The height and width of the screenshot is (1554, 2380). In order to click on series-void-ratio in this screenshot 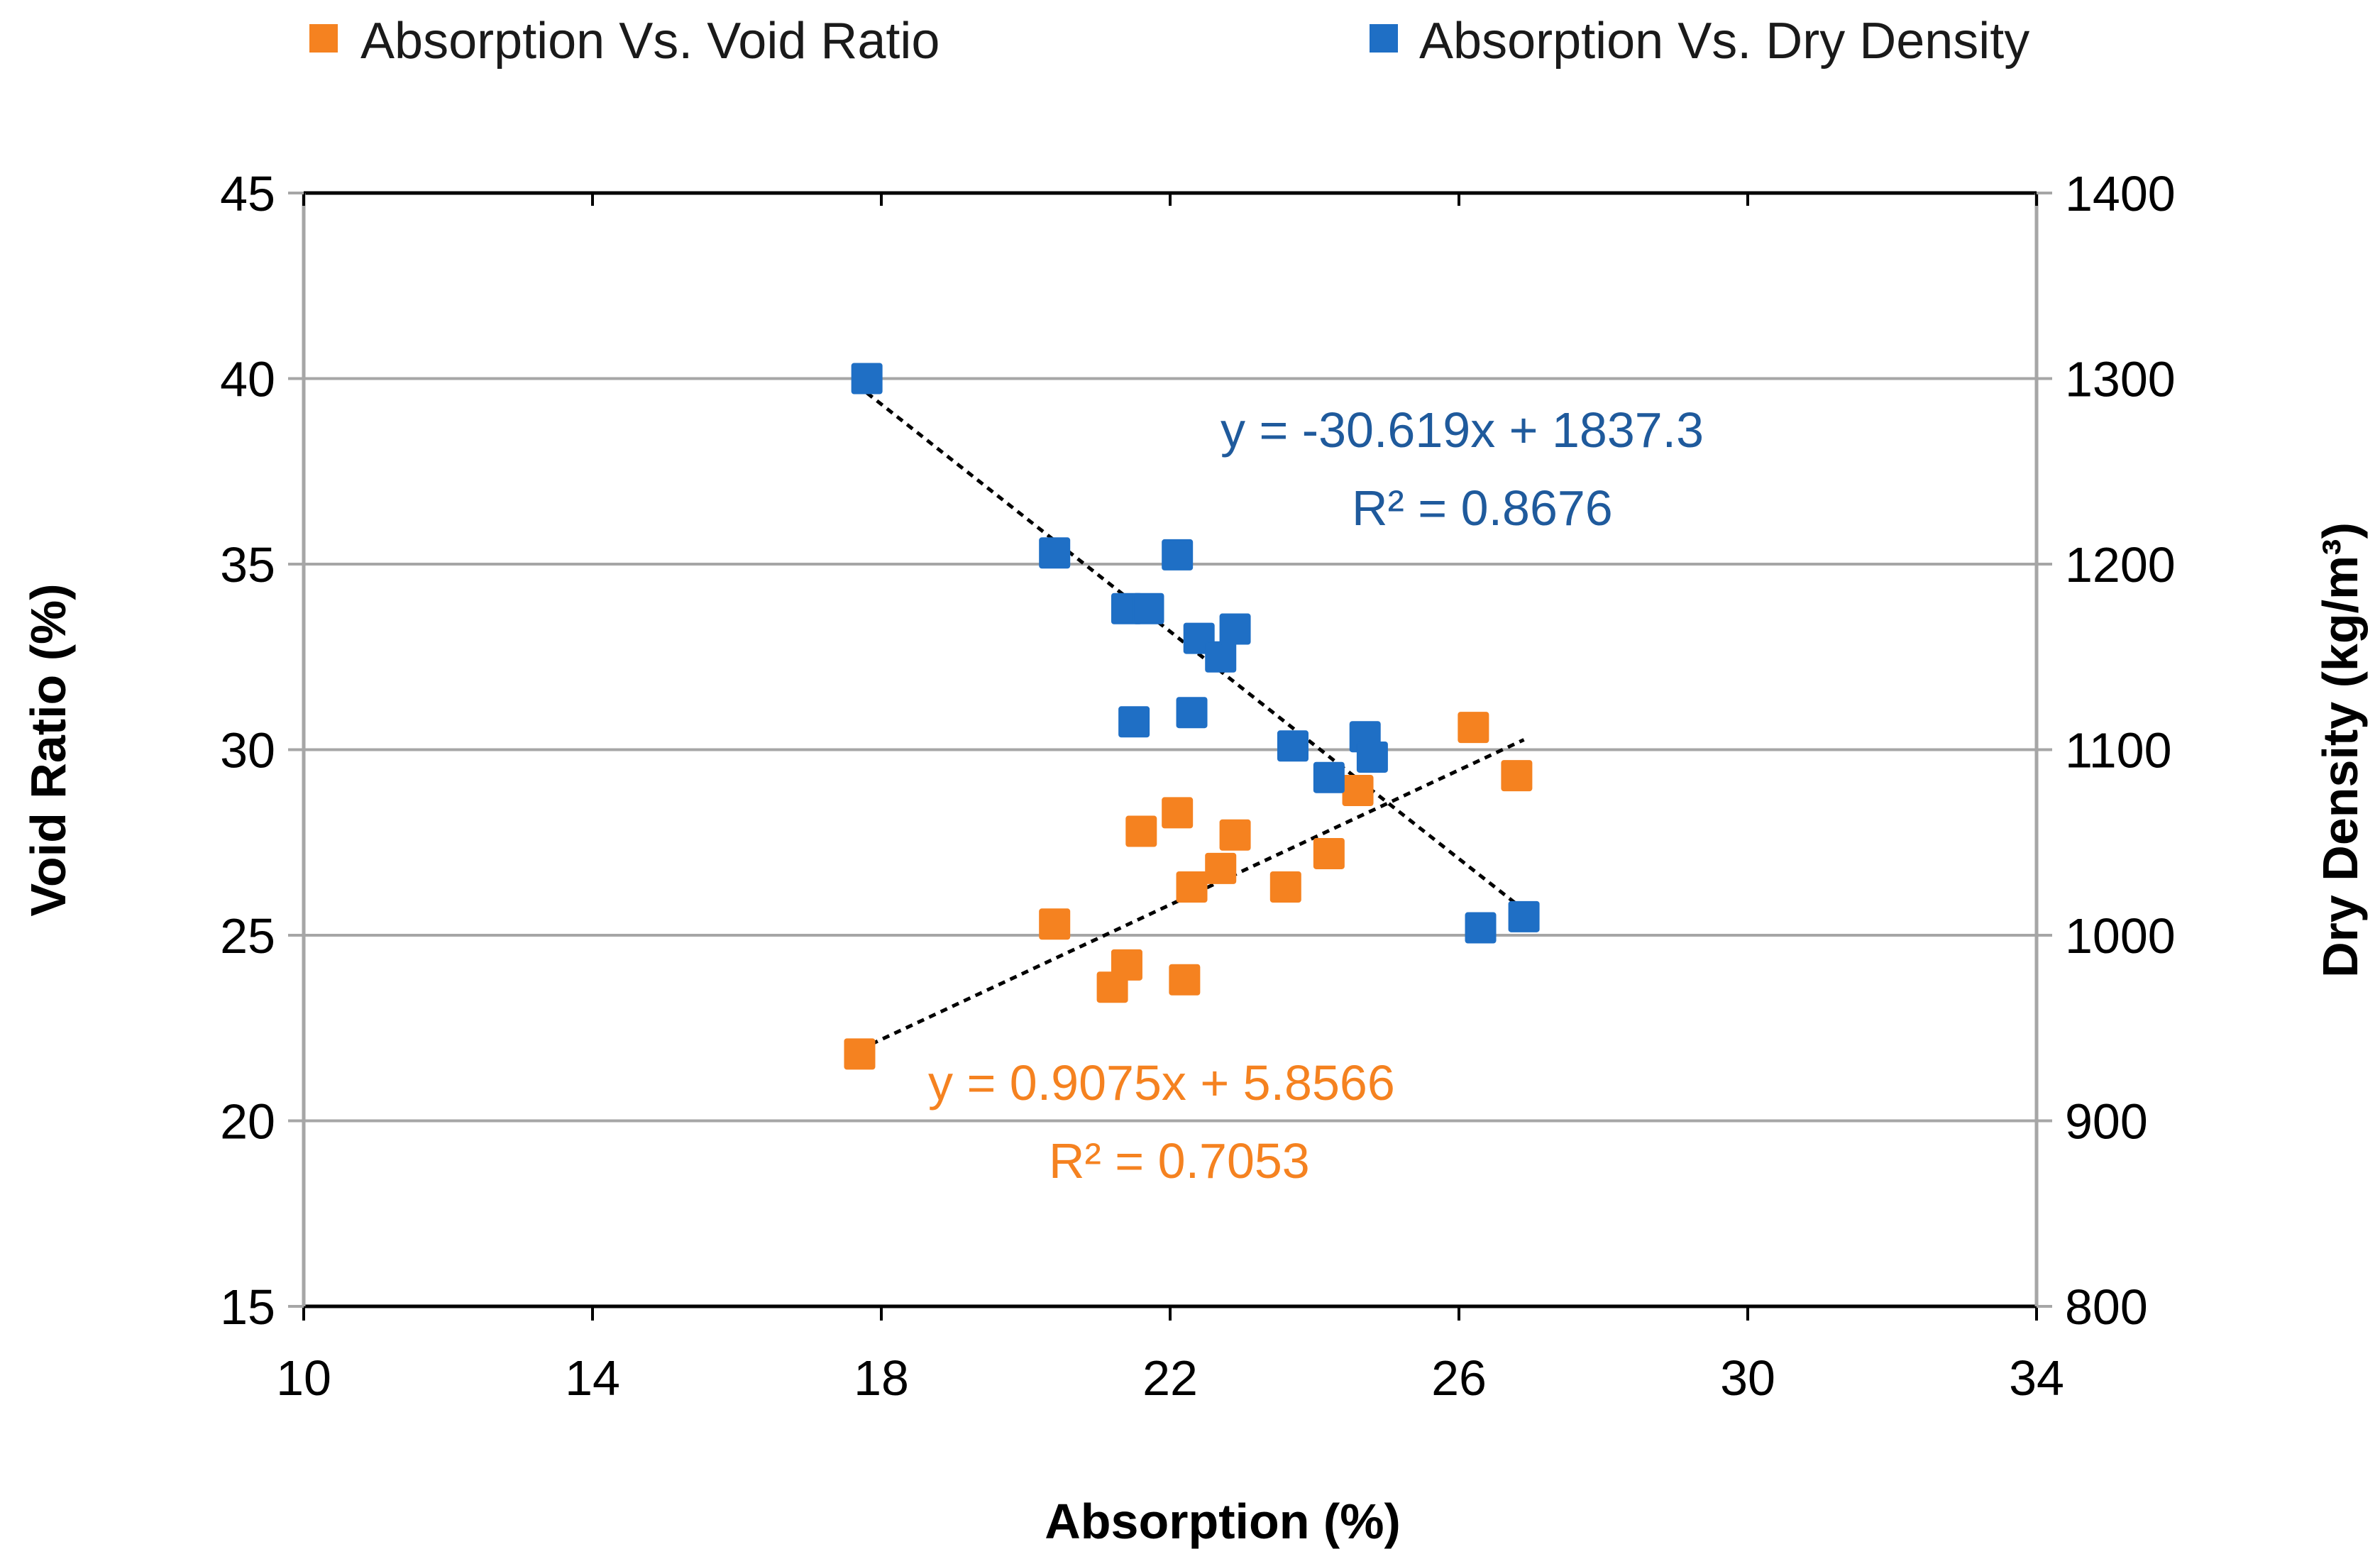, I will do `click(1188, 891)`.